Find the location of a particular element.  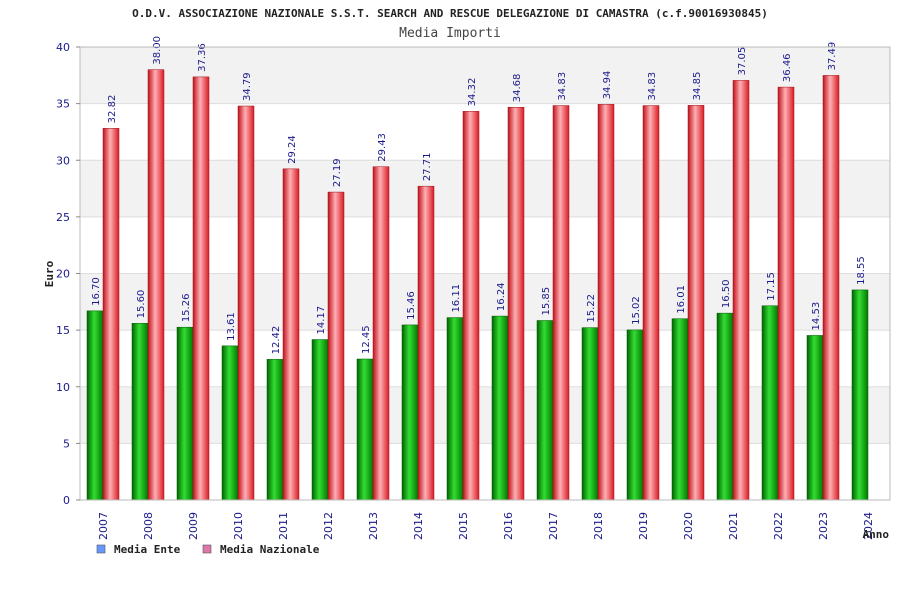

legend-swatch-media-nazionale is located at coordinates (207, 549).